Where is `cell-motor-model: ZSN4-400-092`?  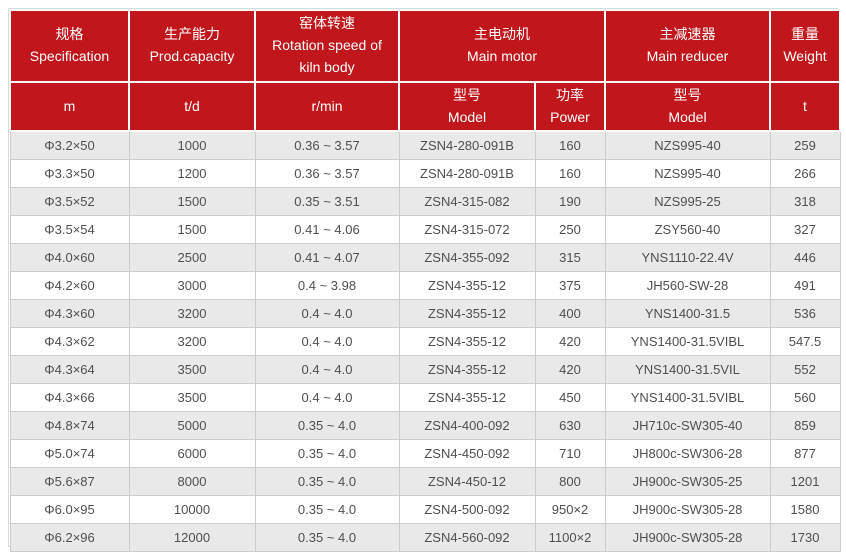
cell-motor-model: ZSN4-400-092 is located at coordinates (467, 425).